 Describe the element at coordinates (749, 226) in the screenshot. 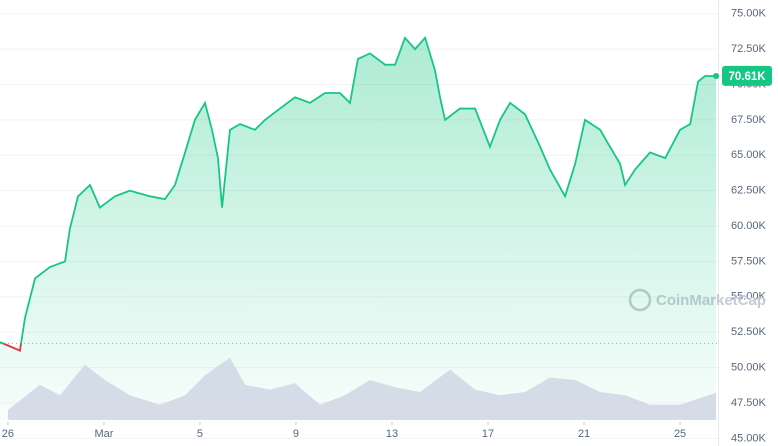

I see `y-tick-label: 60.00K` at that location.